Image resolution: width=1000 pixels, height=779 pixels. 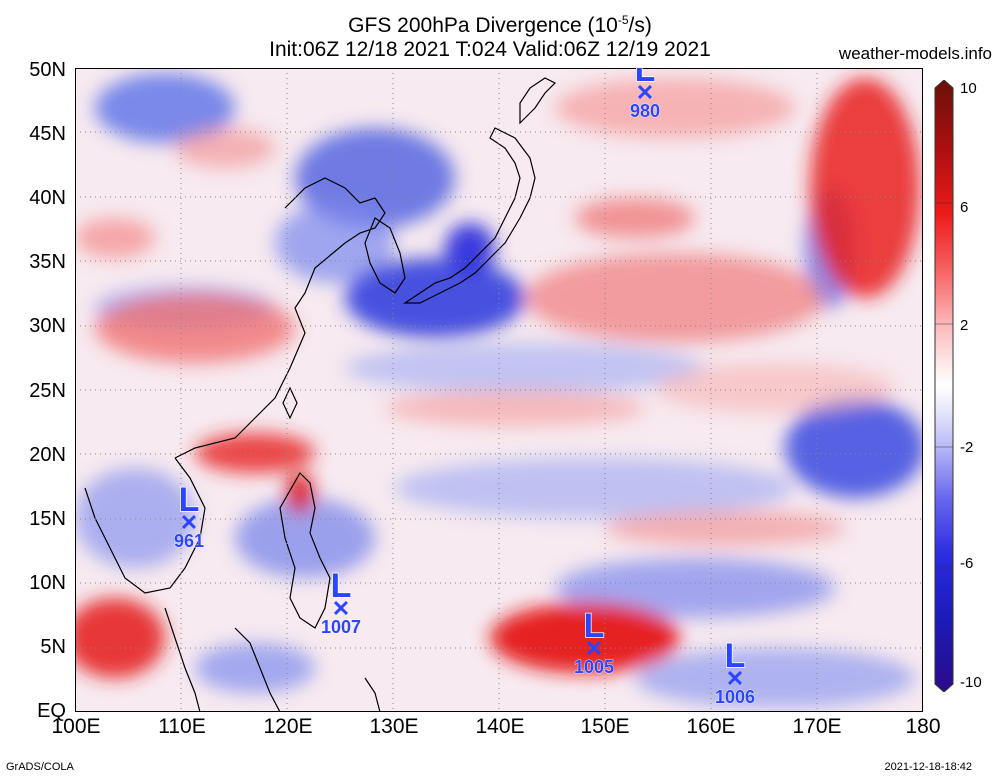 I want to click on lat-label: 20N, so click(x=47, y=455).